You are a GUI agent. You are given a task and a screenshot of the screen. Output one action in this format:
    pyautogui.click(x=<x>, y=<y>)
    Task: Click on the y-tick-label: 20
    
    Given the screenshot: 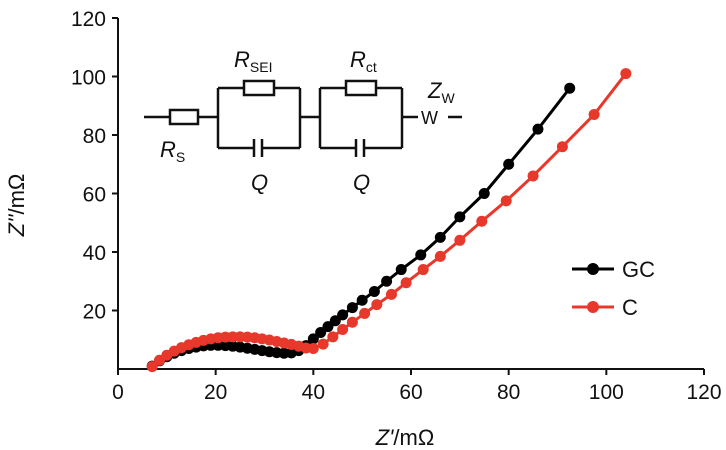 What is the action you would take?
    pyautogui.click(x=94, y=312)
    